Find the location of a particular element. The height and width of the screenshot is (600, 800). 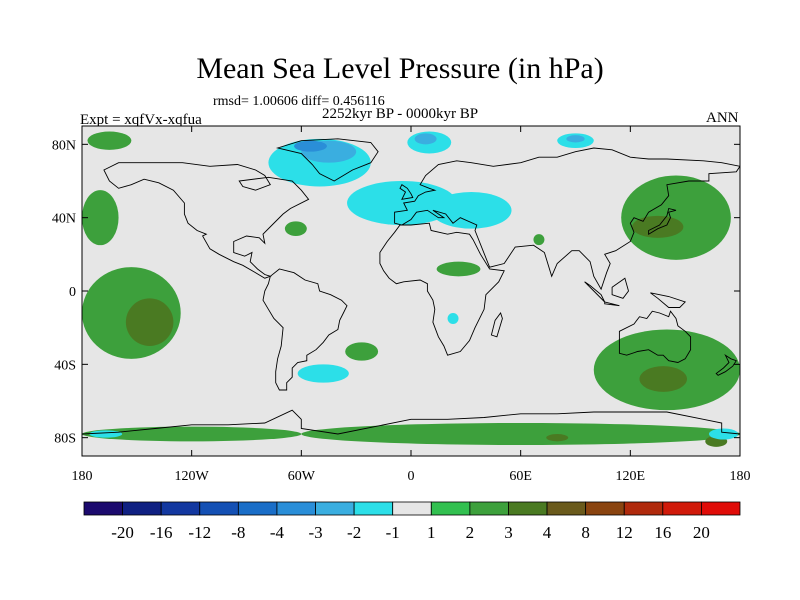

colorbar-label: -12 is located at coordinates (199, 532).